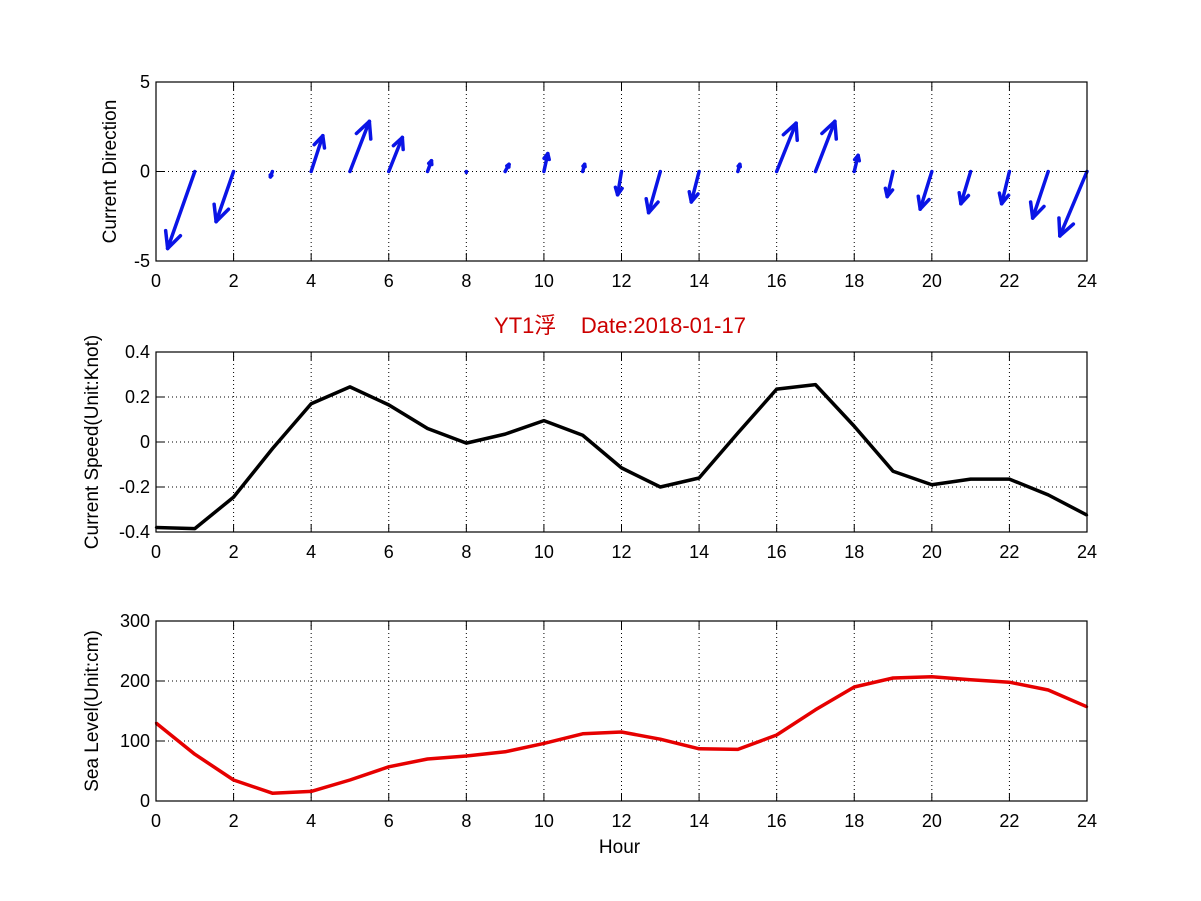 The height and width of the screenshot is (901, 1201). What do you see at coordinates (92, 711) in the screenshot?
I see `y-axis-label: Sea Level(Unit:cm)` at bounding box center [92, 711].